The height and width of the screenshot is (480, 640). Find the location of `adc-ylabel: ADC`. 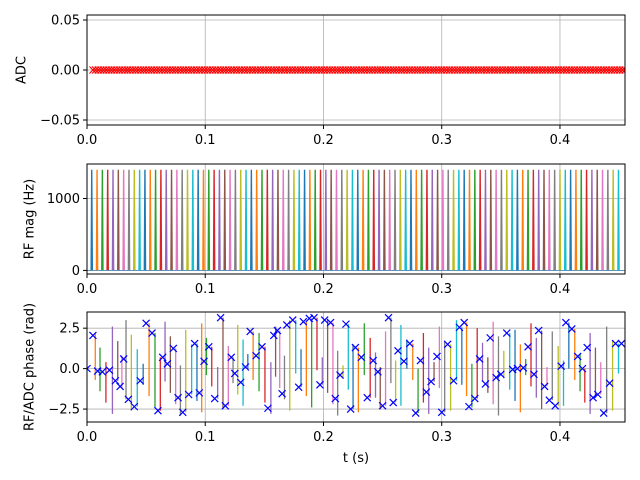

adc-ylabel: ADC is located at coordinates (22, 70).